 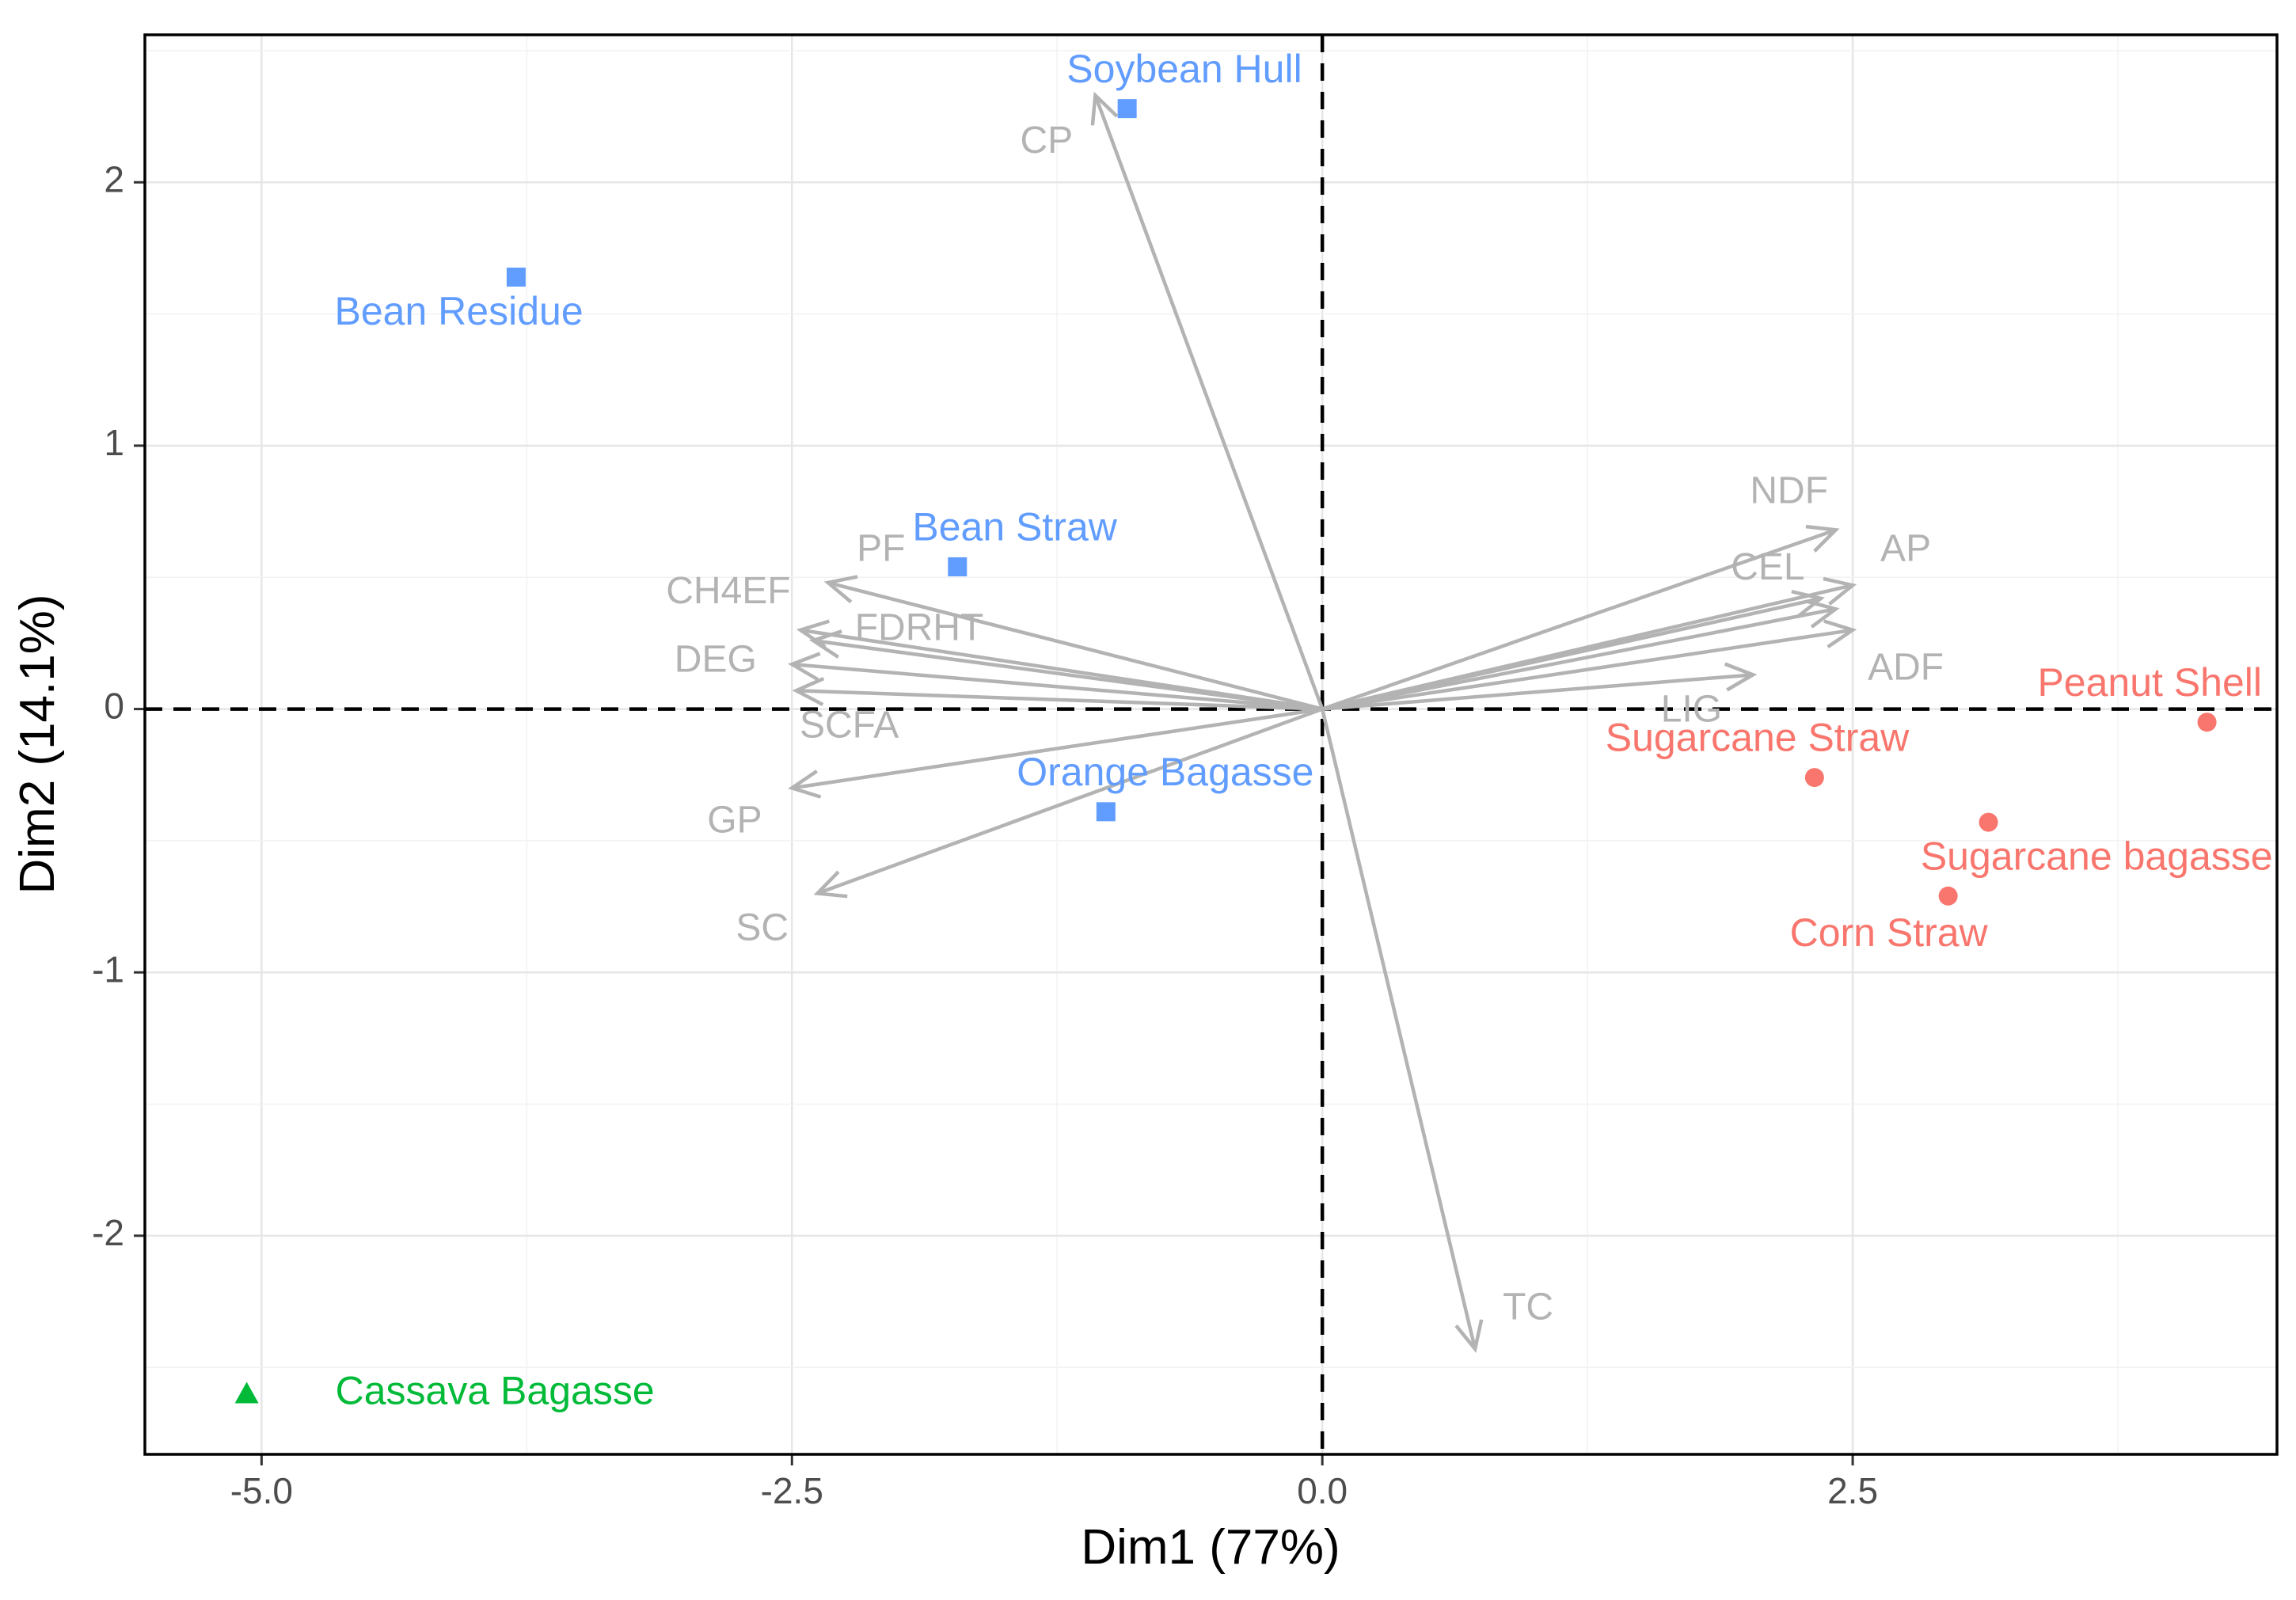 What do you see at coordinates (825, 644) in the screenshot?
I see `vector-arrowhead-fdrht` at bounding box center [825, 644].